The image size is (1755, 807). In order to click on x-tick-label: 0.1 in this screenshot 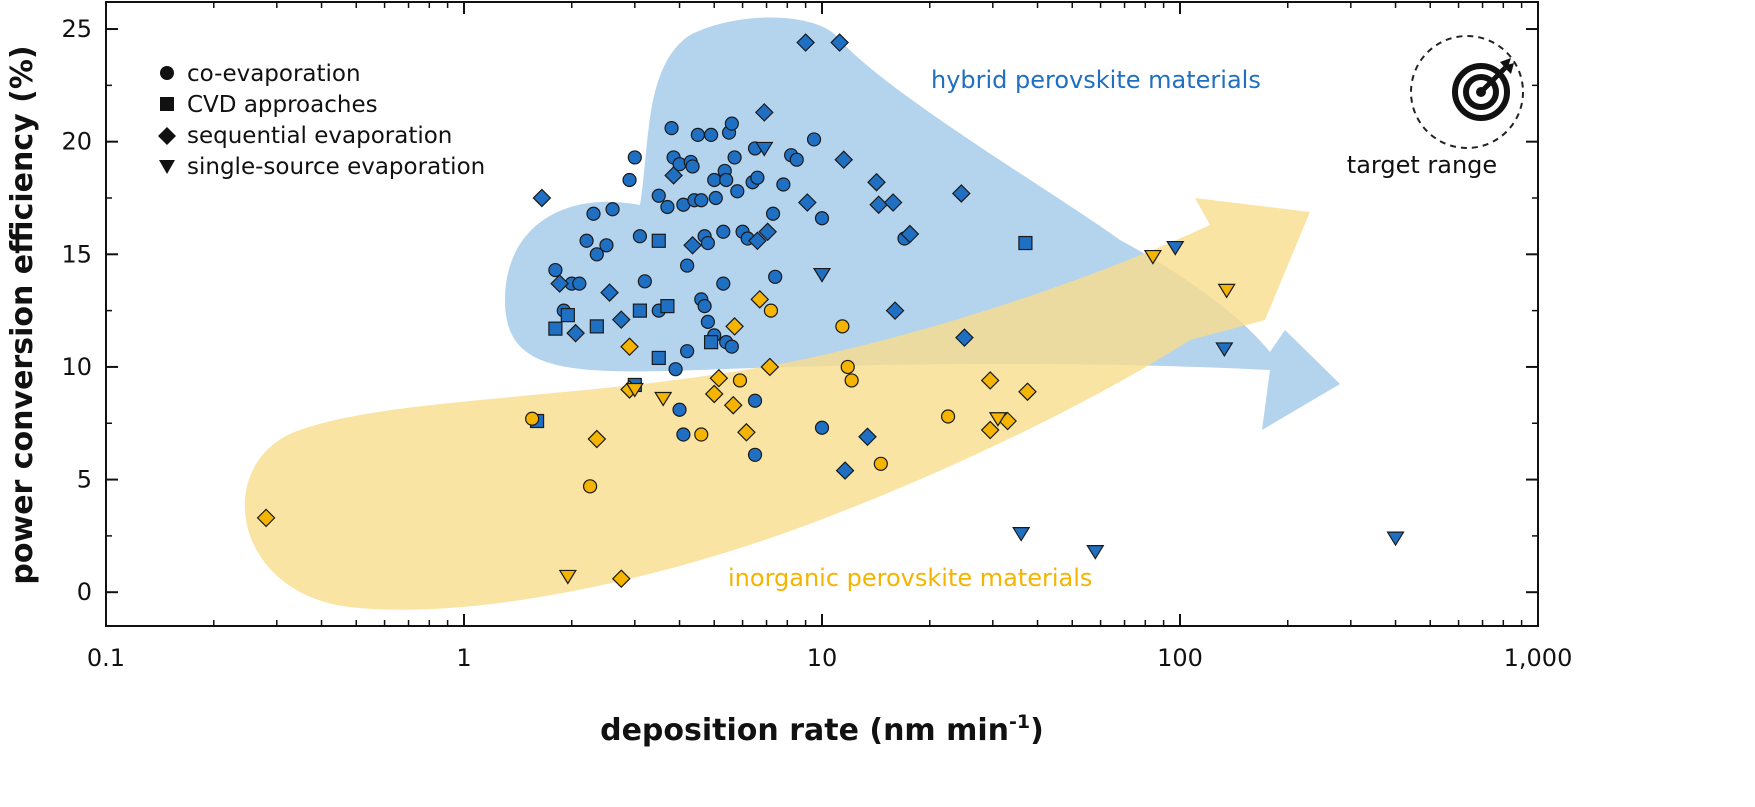, I will do `click(106, 658)`.